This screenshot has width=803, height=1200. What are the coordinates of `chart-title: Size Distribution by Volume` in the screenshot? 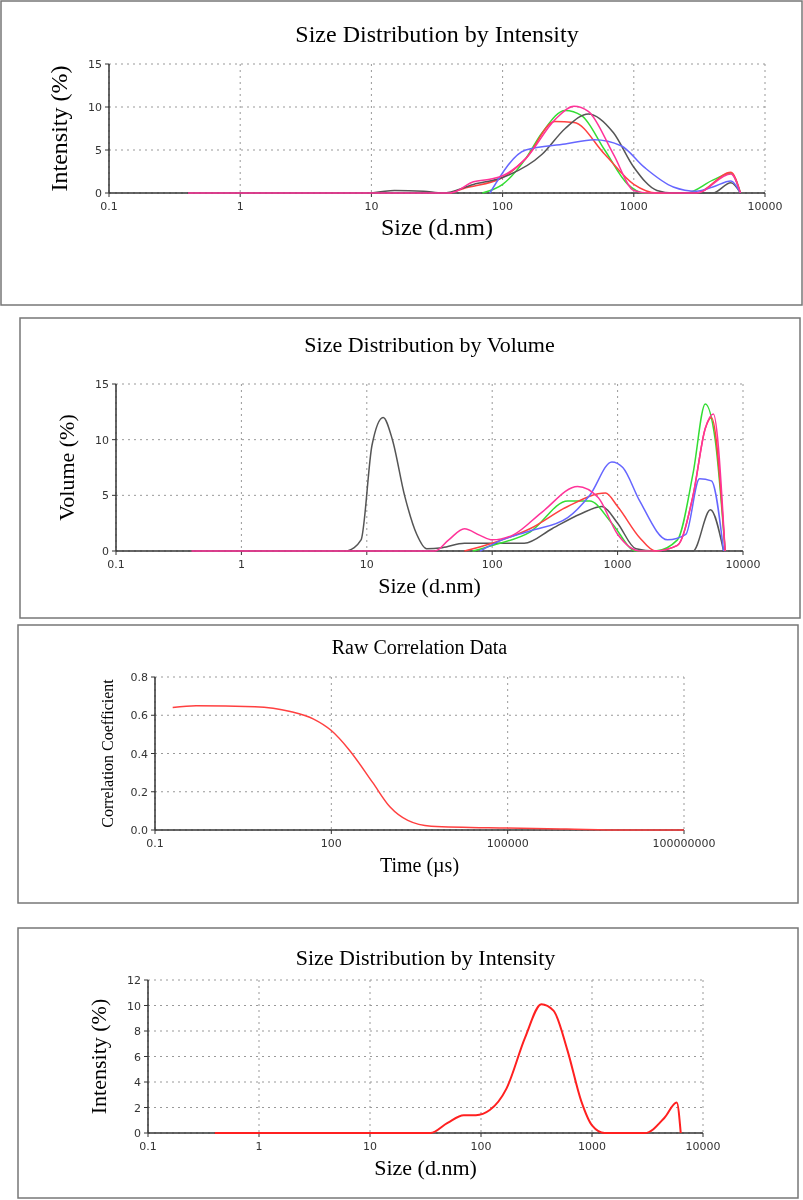 It's located at (429, 344).